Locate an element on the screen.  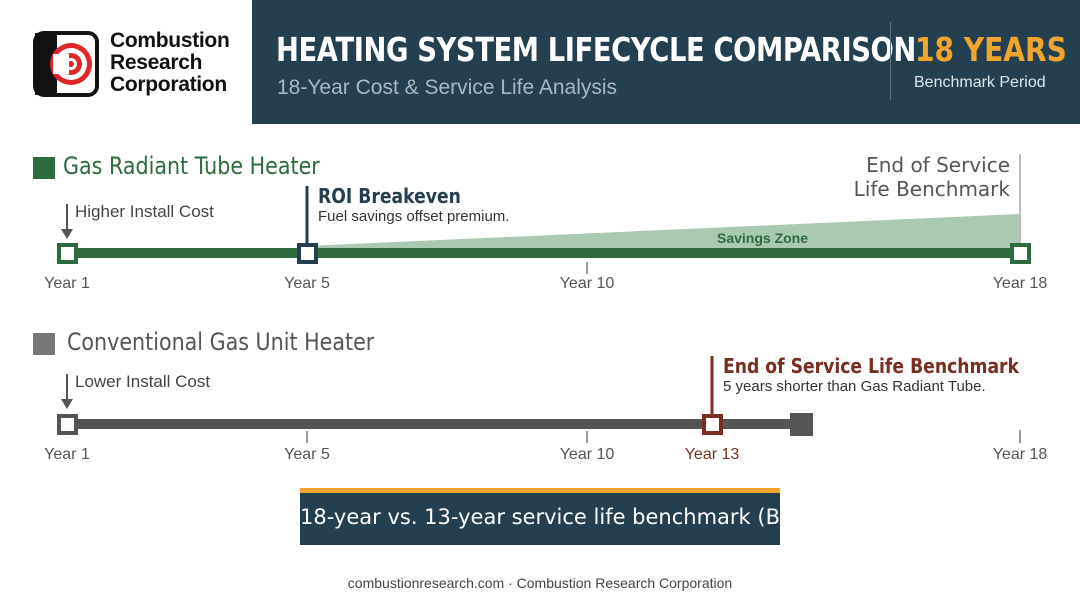
year18-marker is located at coordinates (1020, 253).